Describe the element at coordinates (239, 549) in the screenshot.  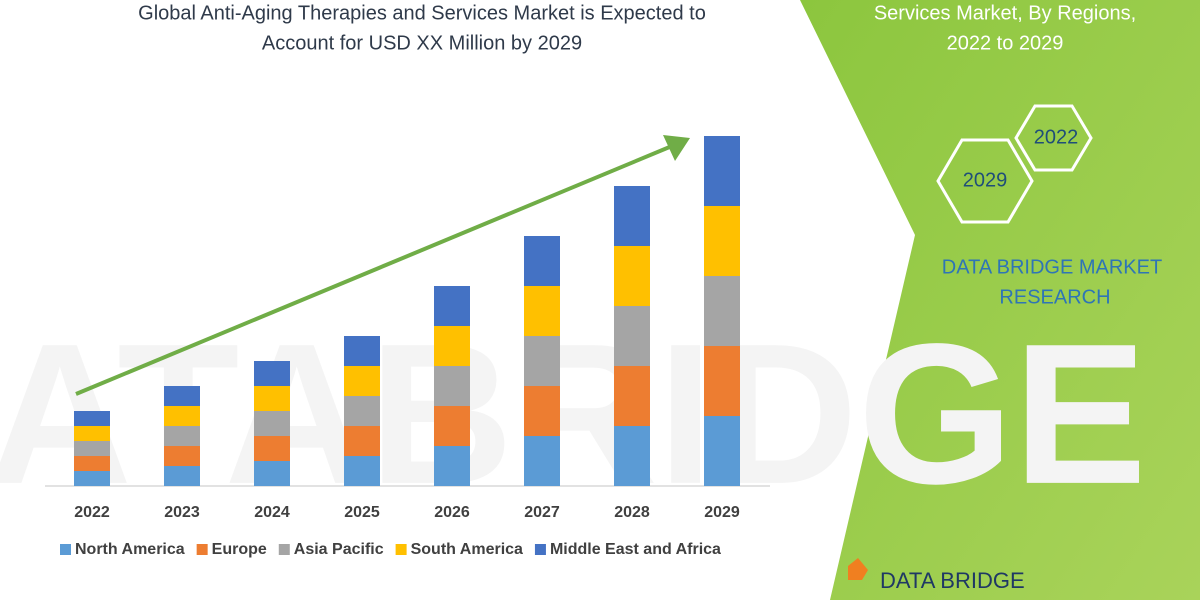
I see `legend-label: Europe` at that location.